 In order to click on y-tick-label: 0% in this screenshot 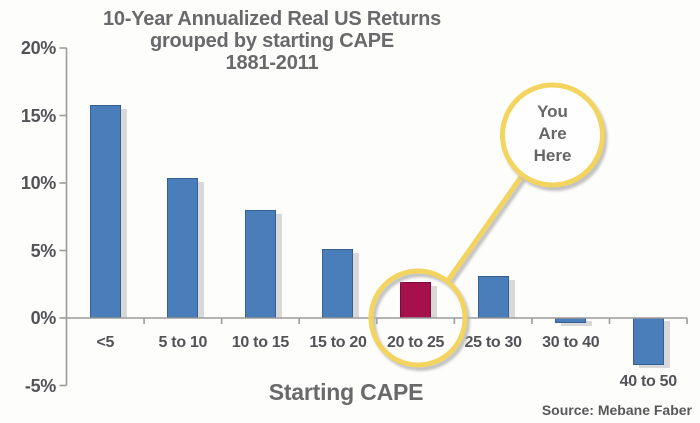, I will do `click(43, 318)`.